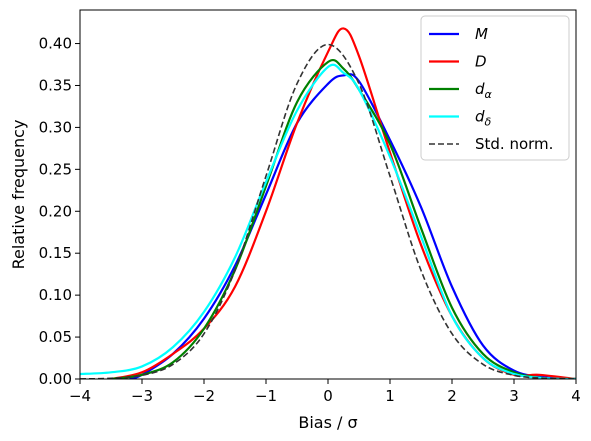 The image size is (591, 441). Describe the element at coordinates (266, 396) in the screenshot. I see `x-tick-label: −1` at that location.